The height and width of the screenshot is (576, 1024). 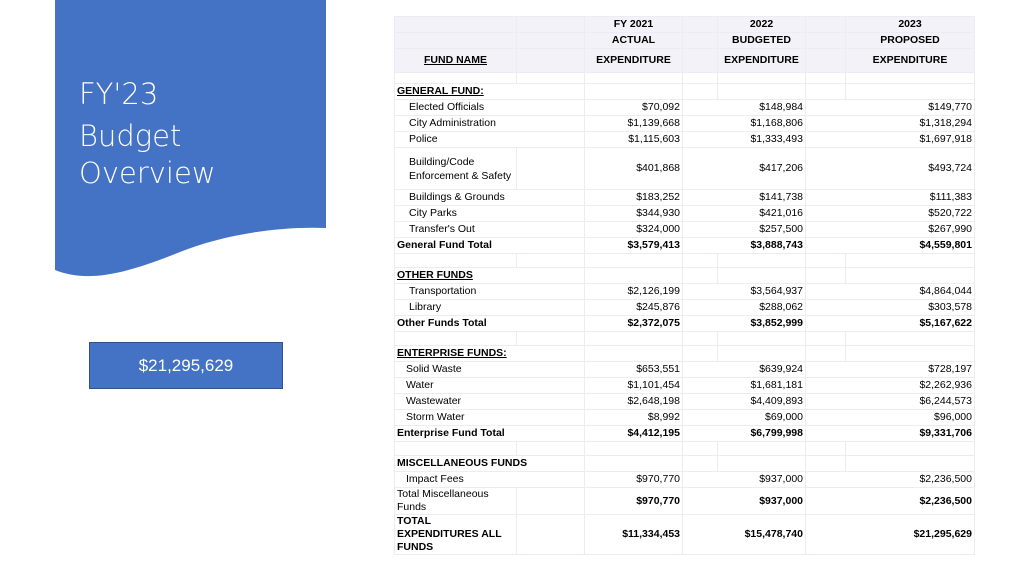 What do you see at coordinates (684, 307) in the screenshot?
I see `table-row: Library $245,876 $288,062 $303,578` at bounding box center [684, 307].